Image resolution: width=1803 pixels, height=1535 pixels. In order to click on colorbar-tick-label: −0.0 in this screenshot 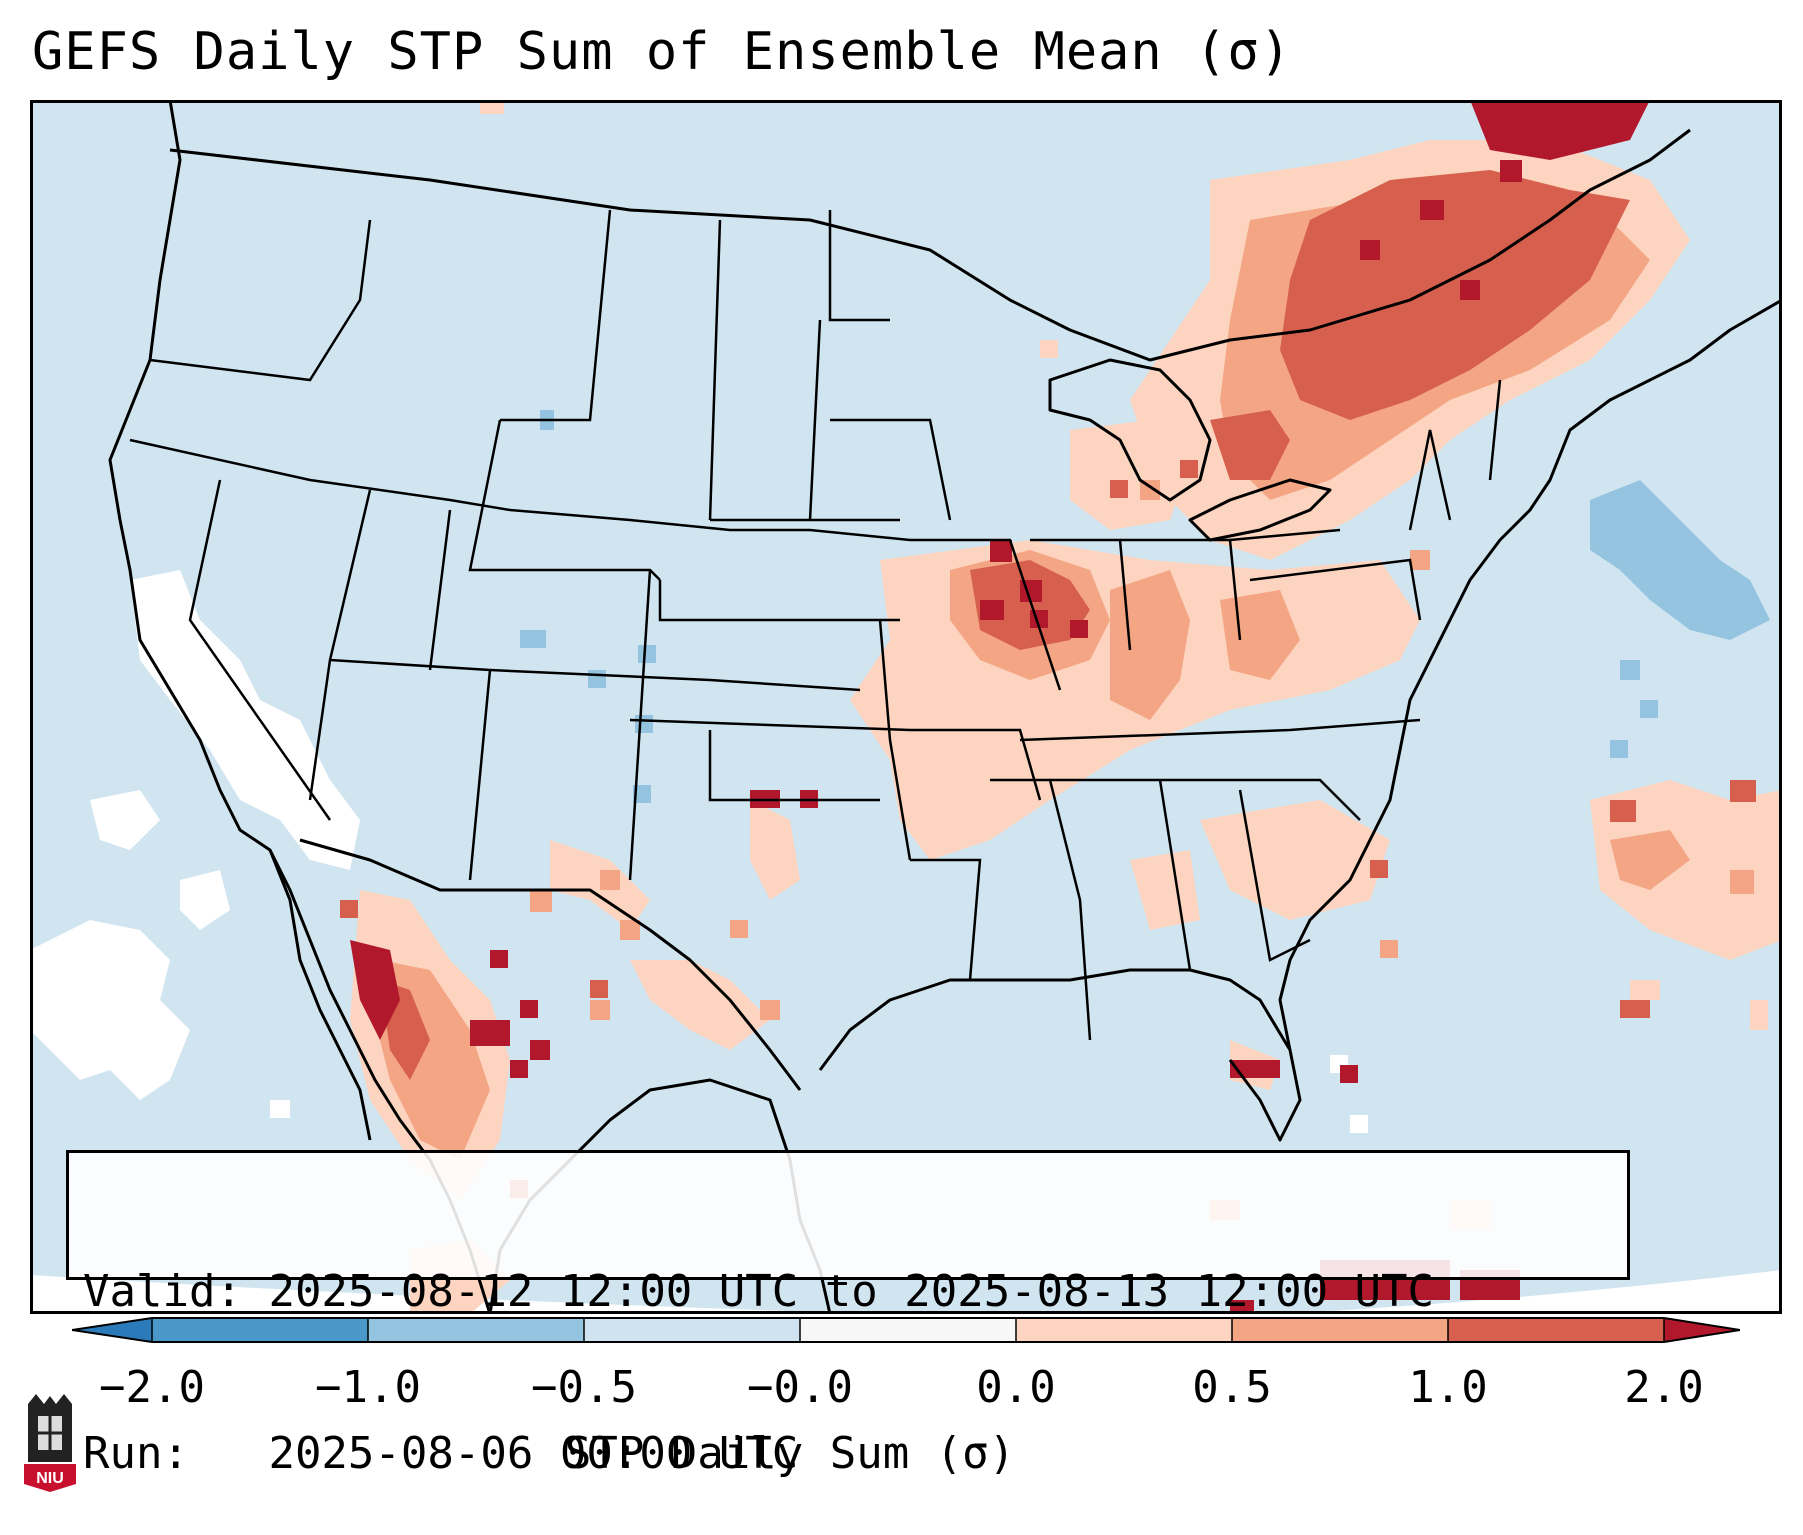, I will do `click(800, 1387)`.